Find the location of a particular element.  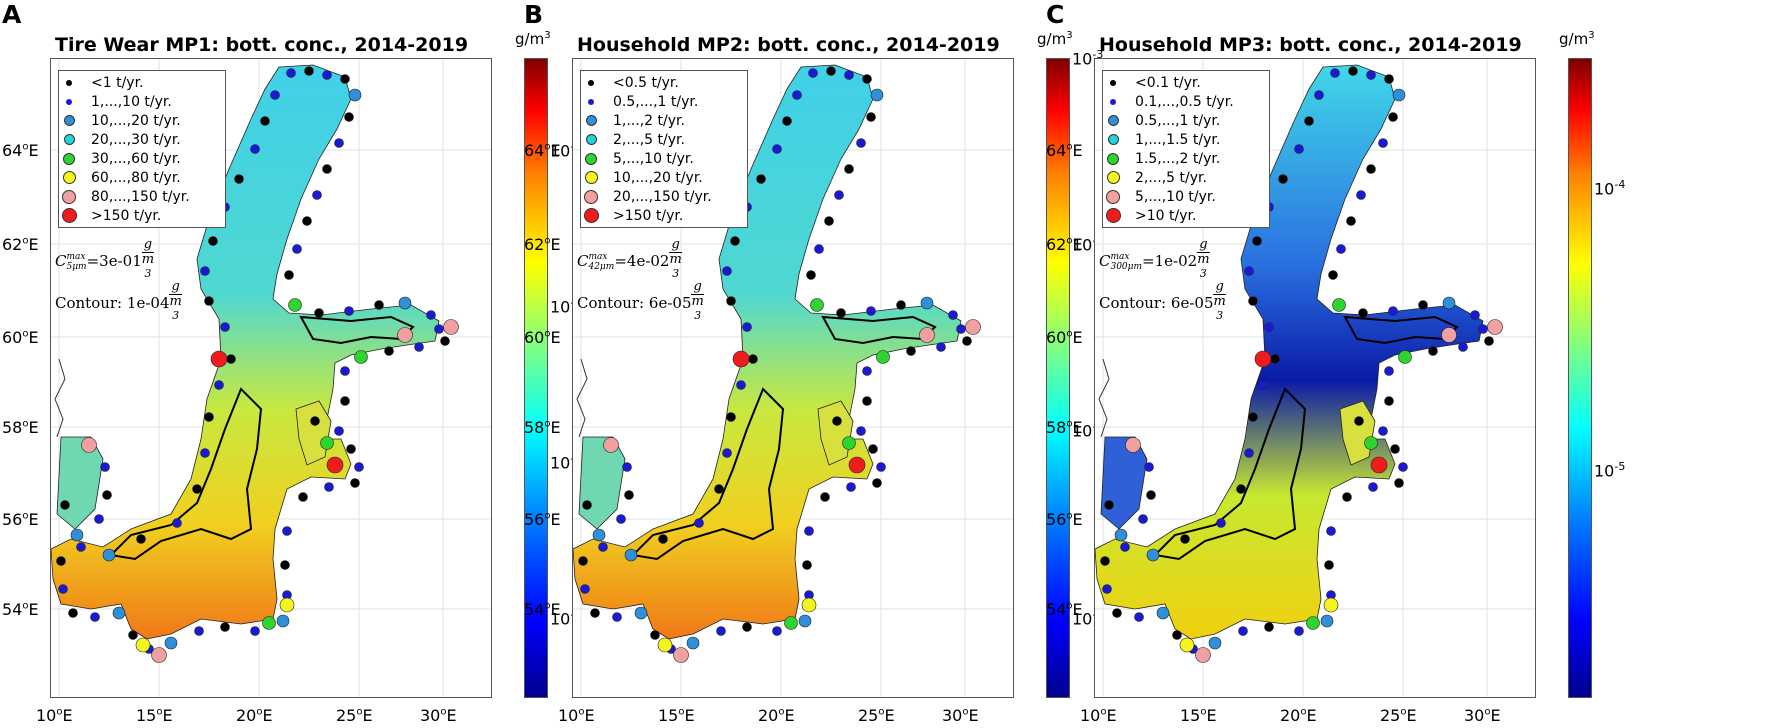

latitude-tick-label: 64oE is located at coordinates (20, 150).